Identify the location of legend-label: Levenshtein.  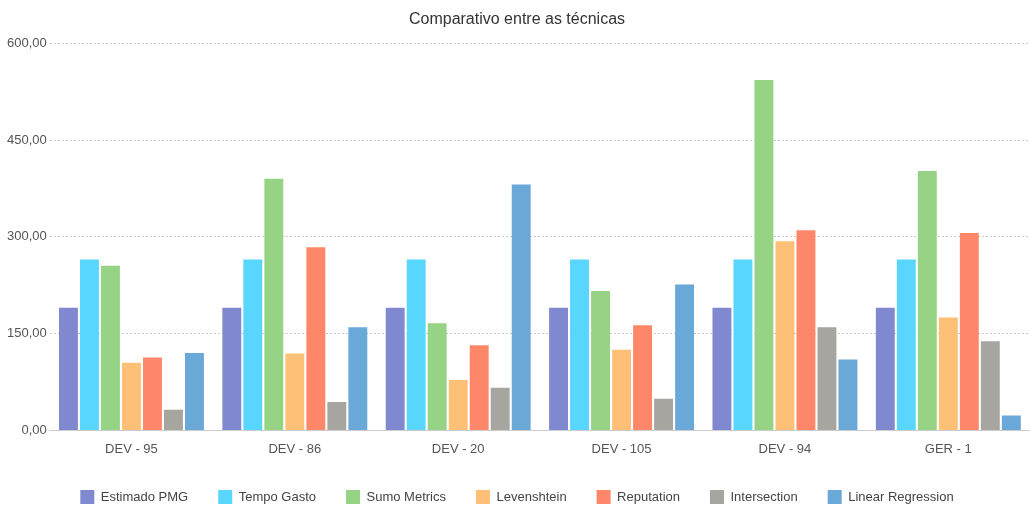
(531, 496).